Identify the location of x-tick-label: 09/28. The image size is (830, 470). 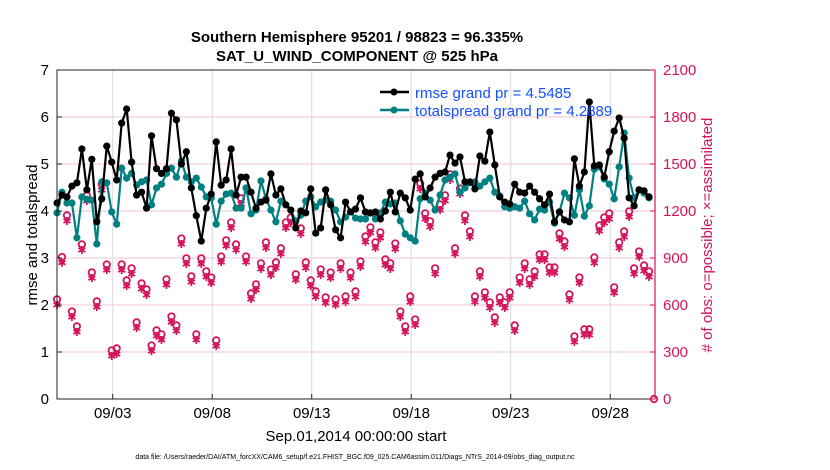
(610, 413).